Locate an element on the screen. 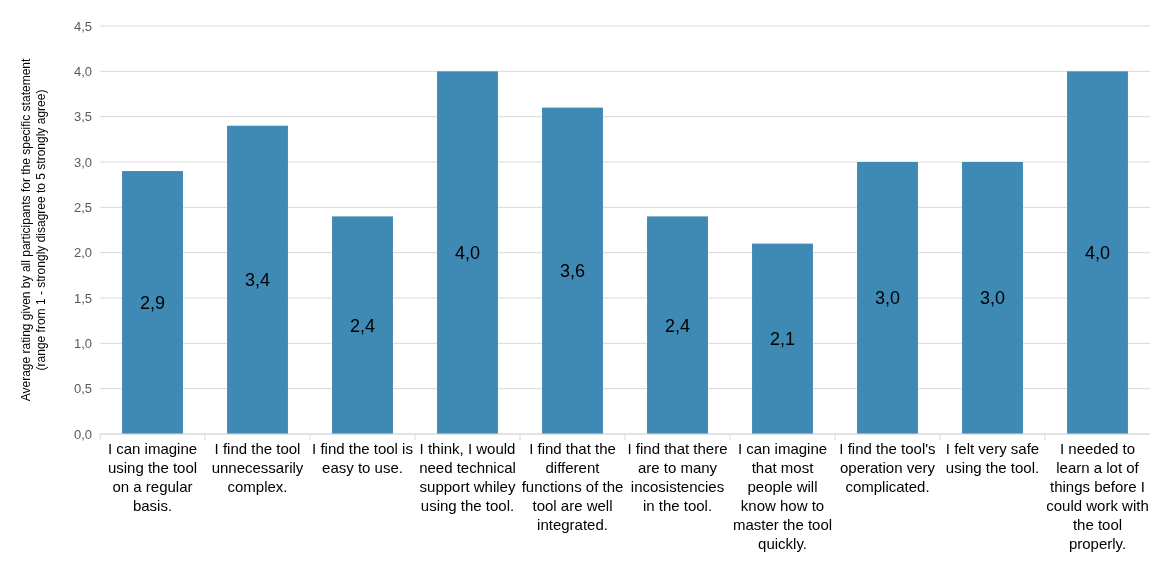 This screenshot has width=1160, height=576. y-tick-label: 3,5 is located at coordinates (82, 117).